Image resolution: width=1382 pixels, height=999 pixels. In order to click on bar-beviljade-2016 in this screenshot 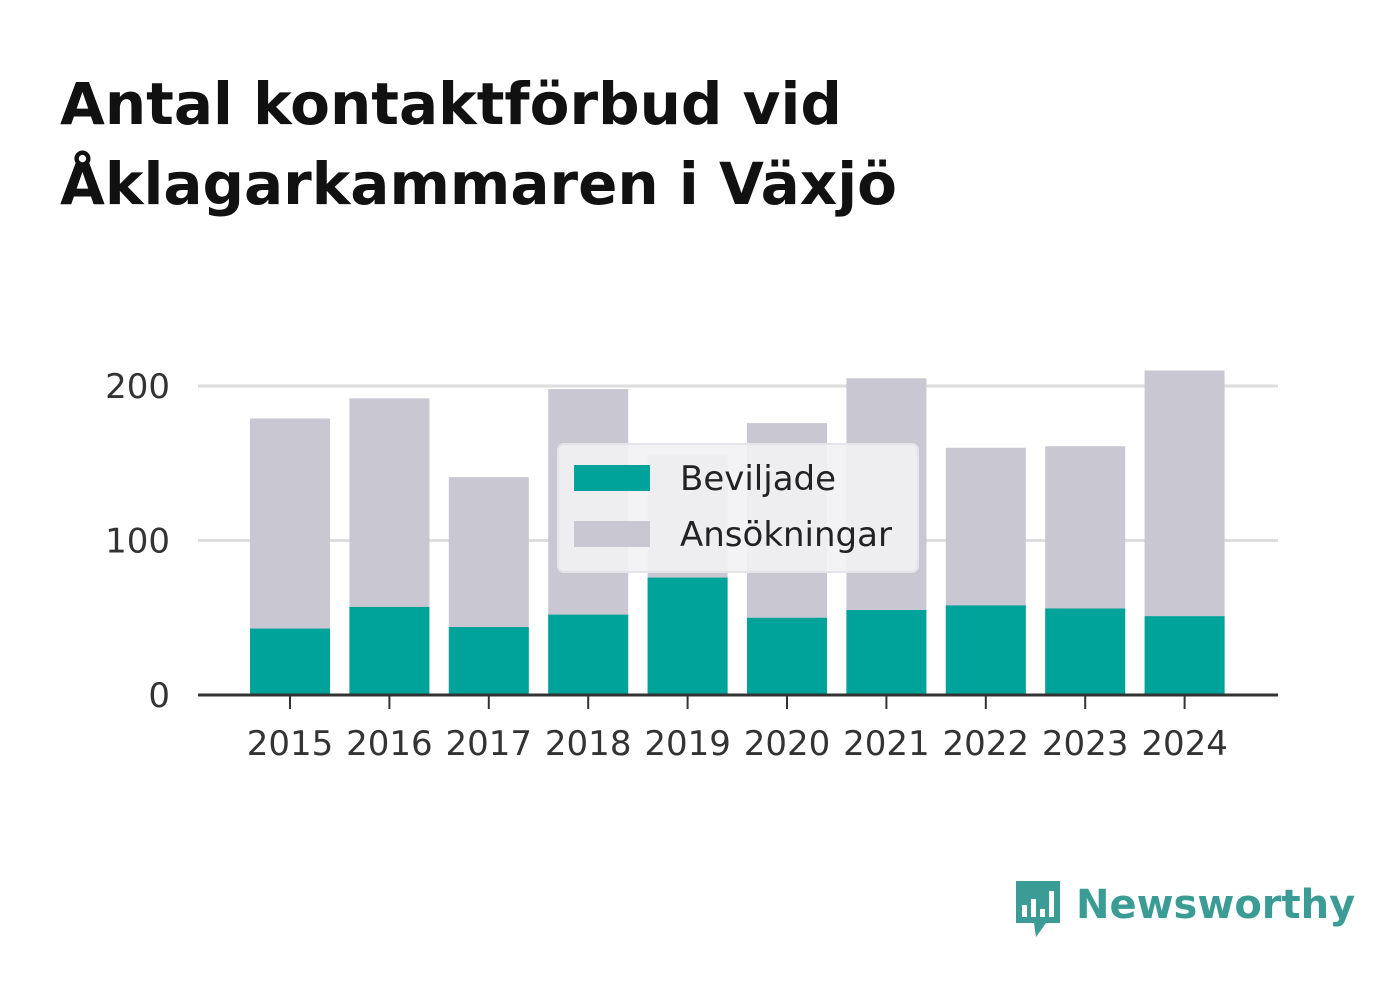, I will do `click(389, 650)`.